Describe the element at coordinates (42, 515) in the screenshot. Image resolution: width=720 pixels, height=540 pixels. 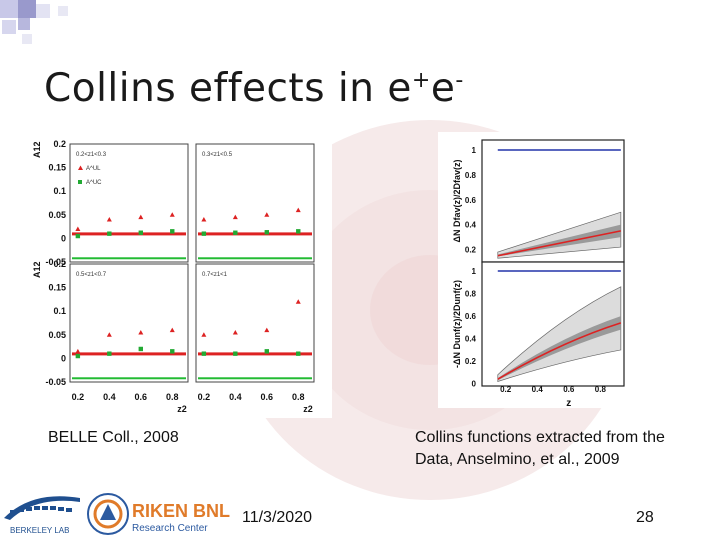
I see `berkeley-lab-logo: BERKELEY LAB` at that location.